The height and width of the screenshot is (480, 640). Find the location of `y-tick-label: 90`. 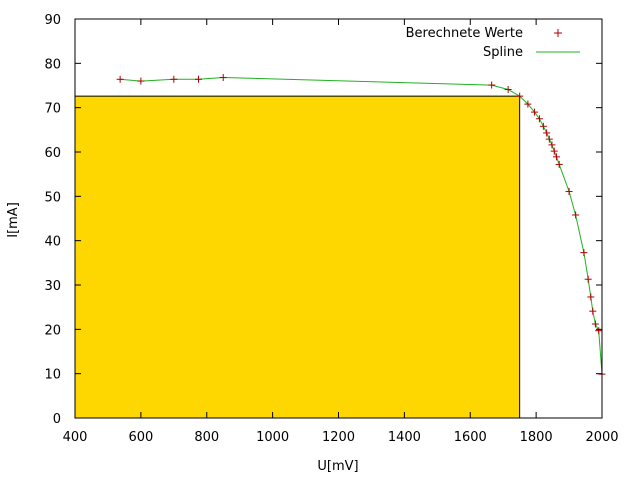

y-tick-label: 90 is located at coordinates (52, 20).